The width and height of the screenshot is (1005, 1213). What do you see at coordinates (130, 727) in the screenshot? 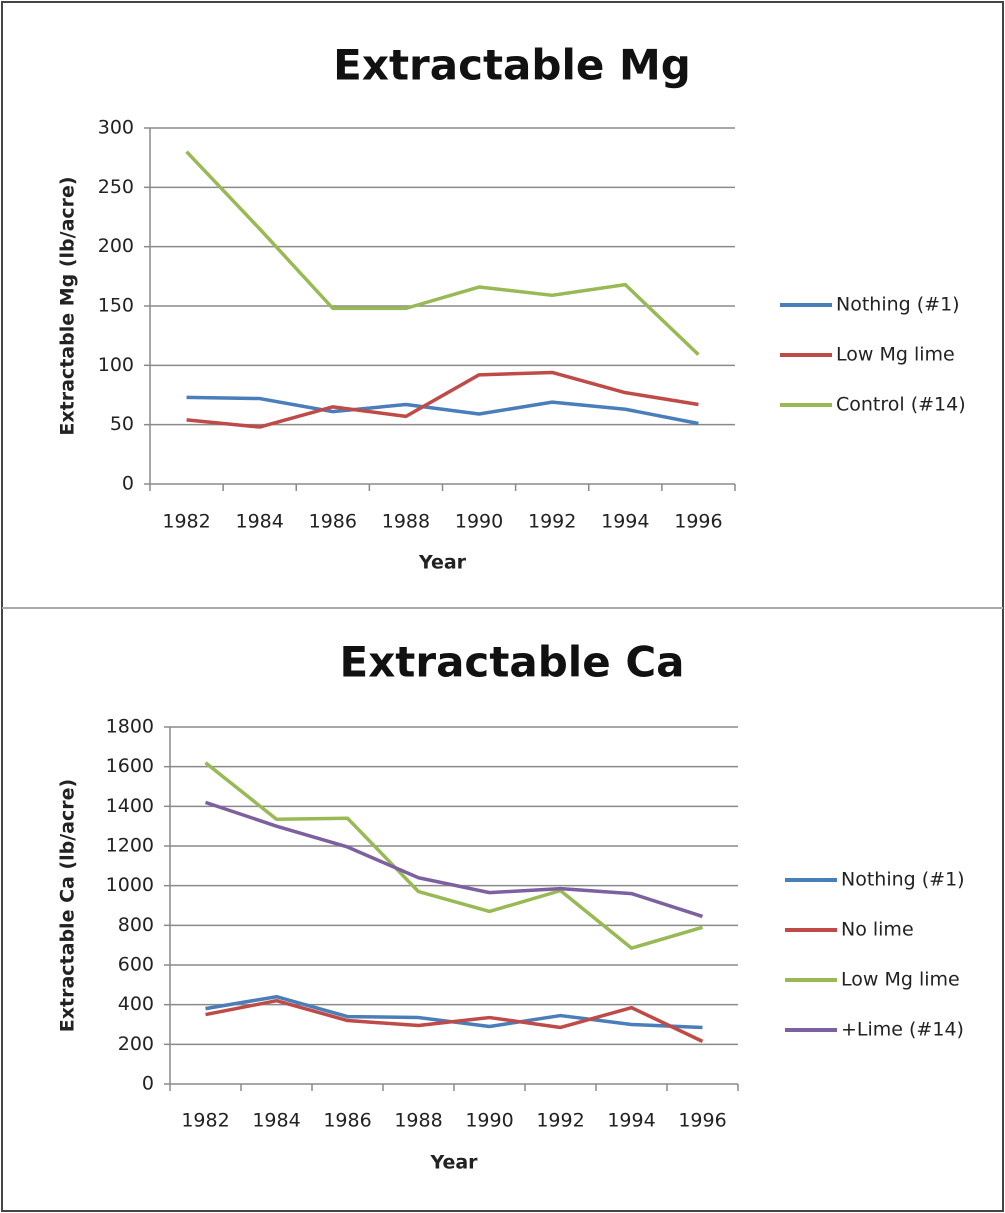
I see `y-tick-label: 1800` at bounding box center [130, 727].